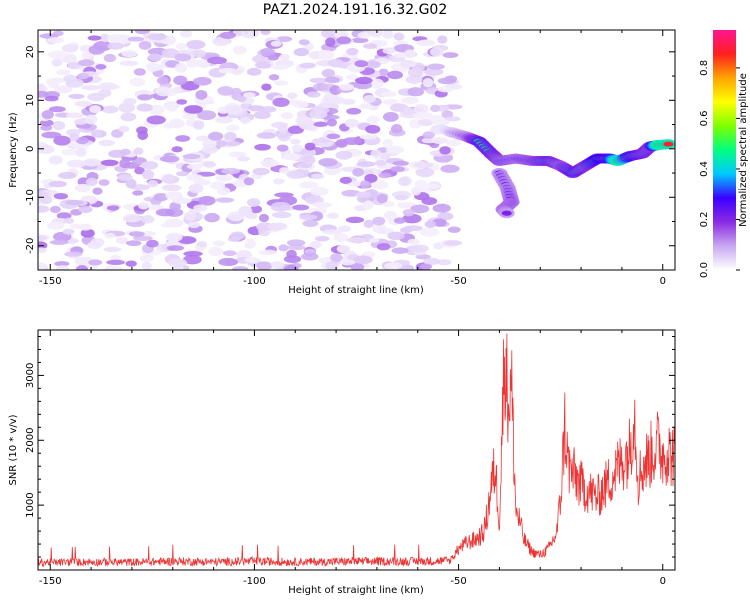  Describe the element at coordinates (704, 68) in the screenshot. I see `colorbar-tick-label: 0.8` at that location.